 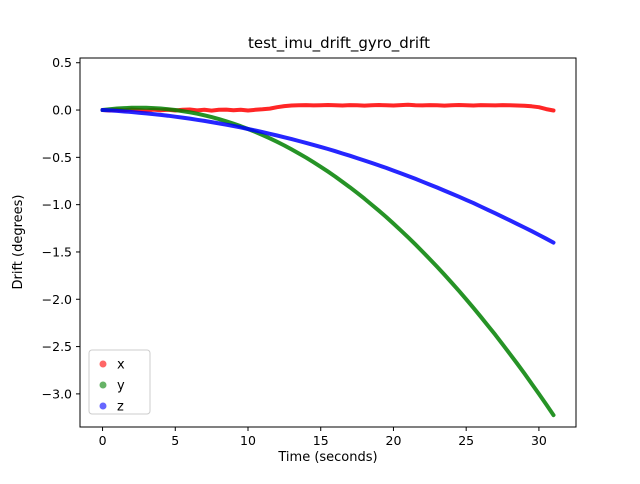 I want to click on y-tick-label: −1.0, so click(x=57, y=204).